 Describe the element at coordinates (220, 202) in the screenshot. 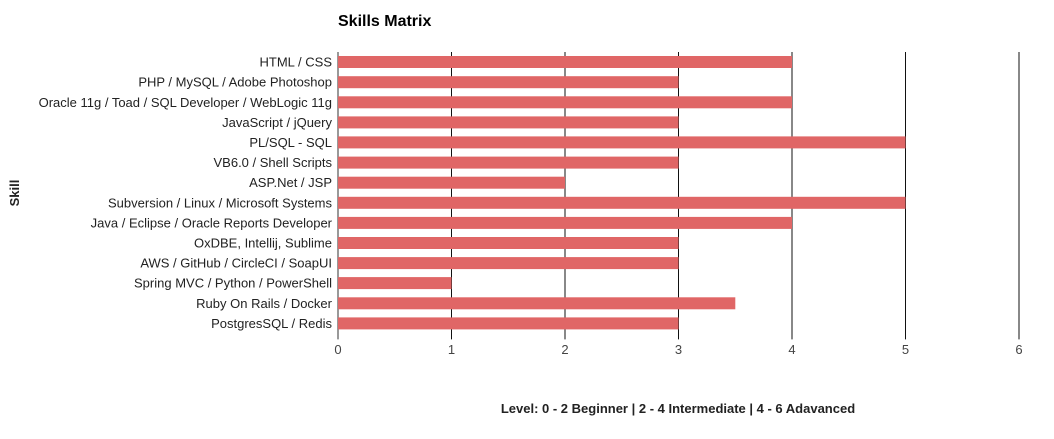

I see `category-label: Subversion / Linux / Microsoft Systems` at that location.